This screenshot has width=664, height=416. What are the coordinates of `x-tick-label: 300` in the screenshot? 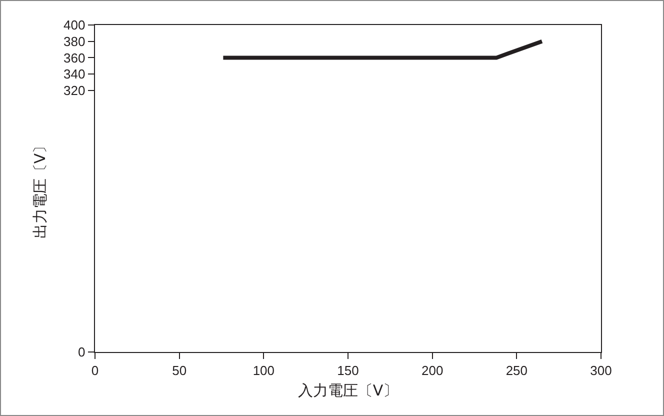 It's located at (601, 370).